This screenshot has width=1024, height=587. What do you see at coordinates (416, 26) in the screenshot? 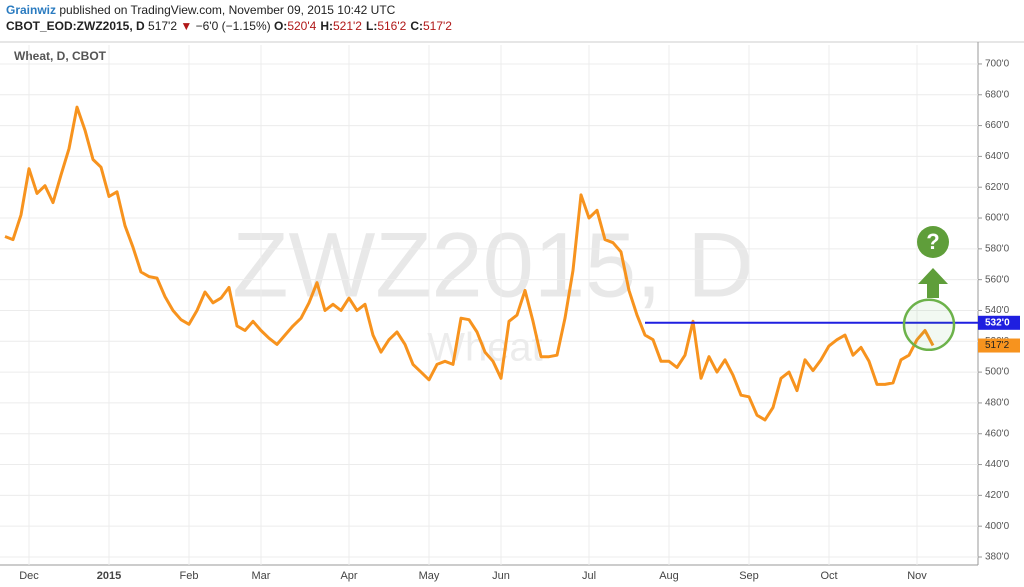
I see `ohlc-key: C:` at bounding box center [416, 26].